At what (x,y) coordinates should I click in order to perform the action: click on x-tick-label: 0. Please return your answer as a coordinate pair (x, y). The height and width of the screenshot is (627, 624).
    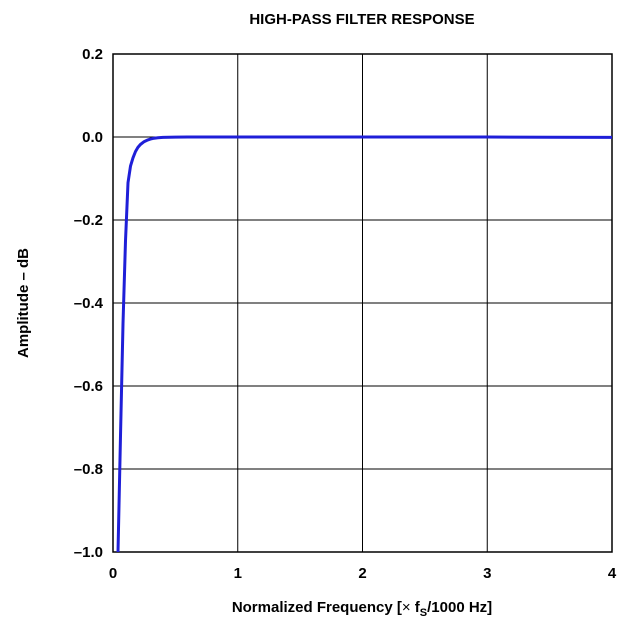
    Looking at the image, I should click on (113, 573).